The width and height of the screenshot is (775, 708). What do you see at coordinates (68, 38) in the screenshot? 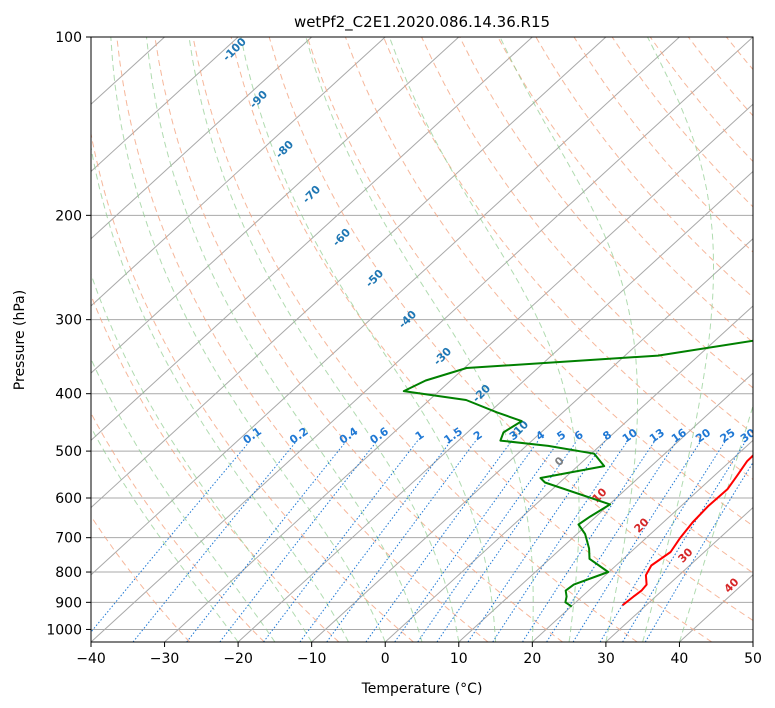
I see `y-tick-label: 100` at bounding box center [68, 38].